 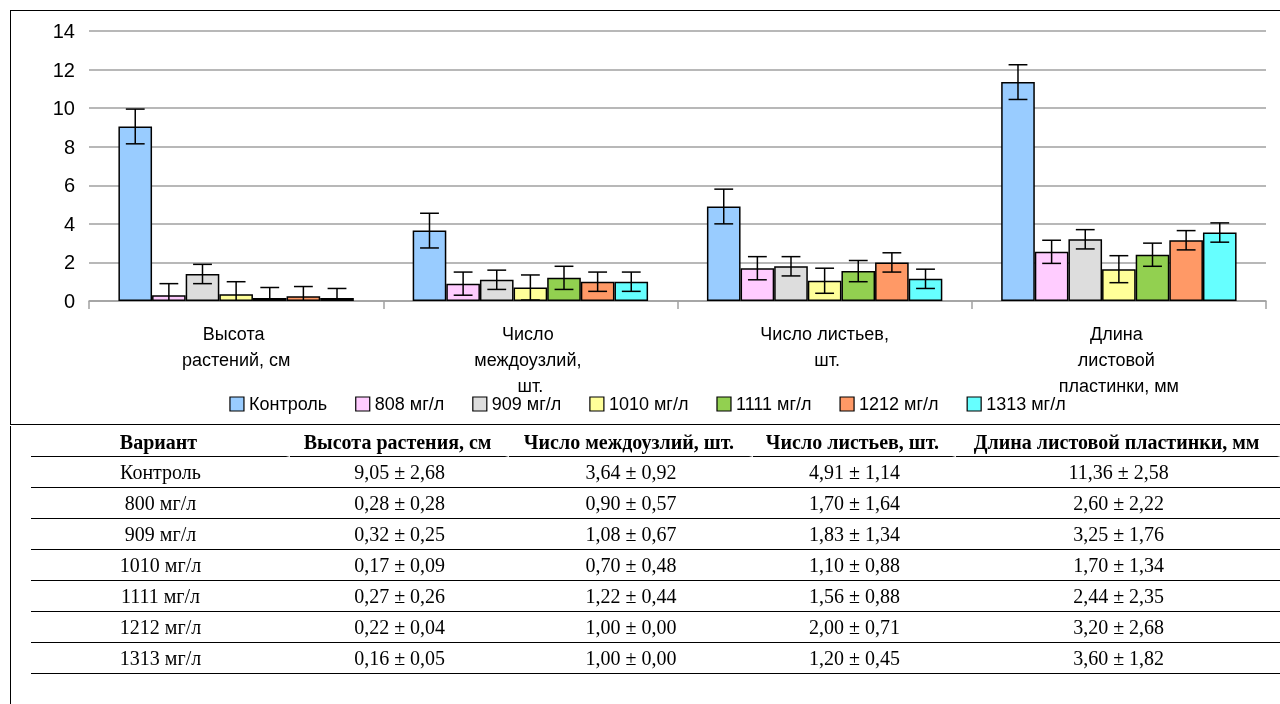 I want to click on text: Вариант, so click(x=160, y=441).